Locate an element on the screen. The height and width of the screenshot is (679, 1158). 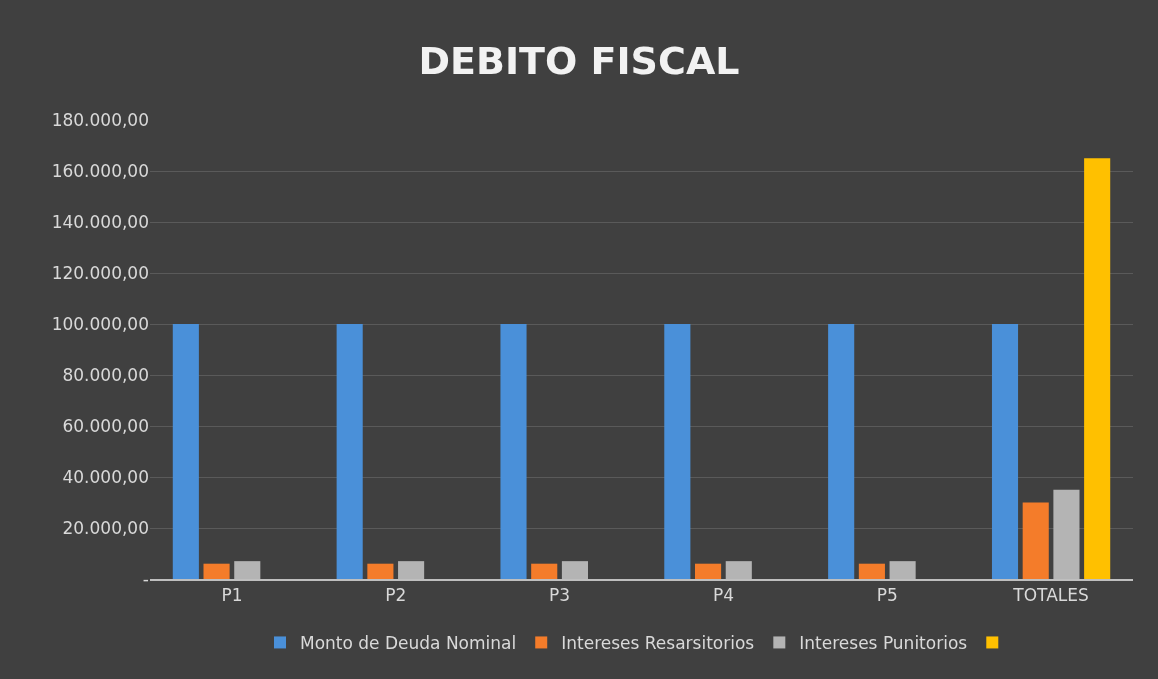
legend-label: Intereses Resarsitorios is located at coordinates (658, 643).